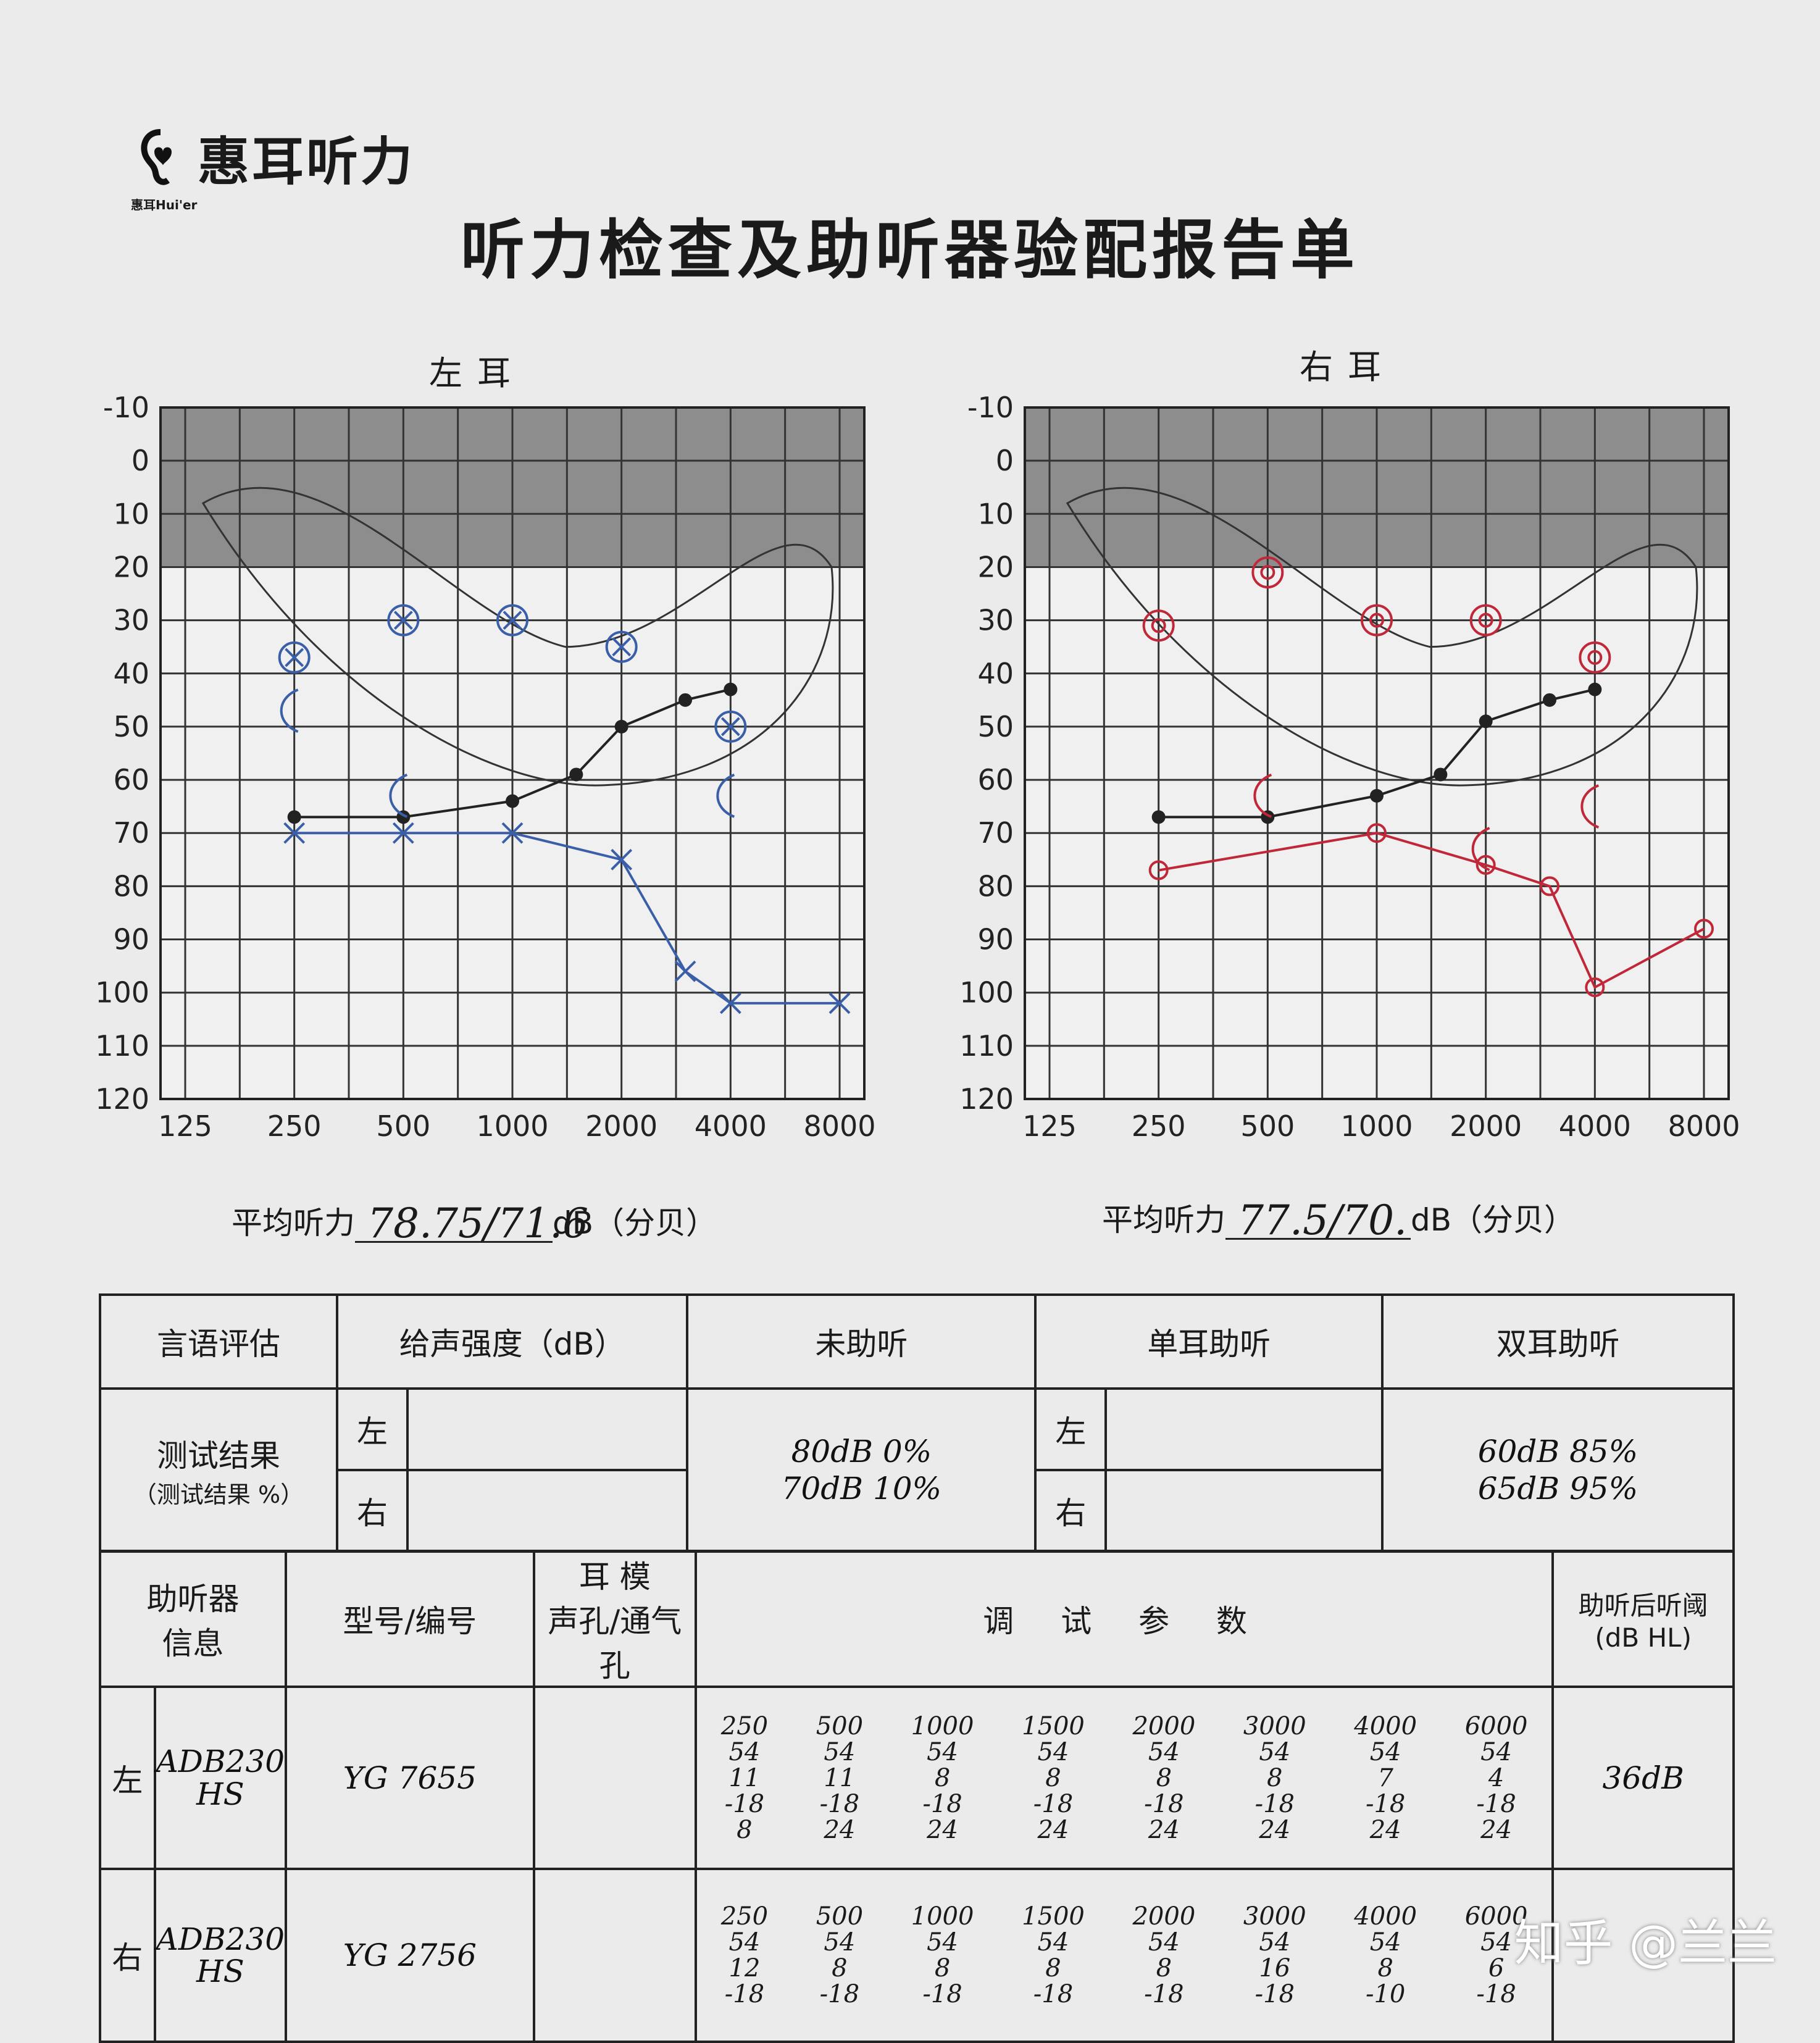  What do you see at coordinates (744, 1955) in the screenshot?
I see `right-param-column: 250 54 12 -18` at bounding box center [744, 1955].